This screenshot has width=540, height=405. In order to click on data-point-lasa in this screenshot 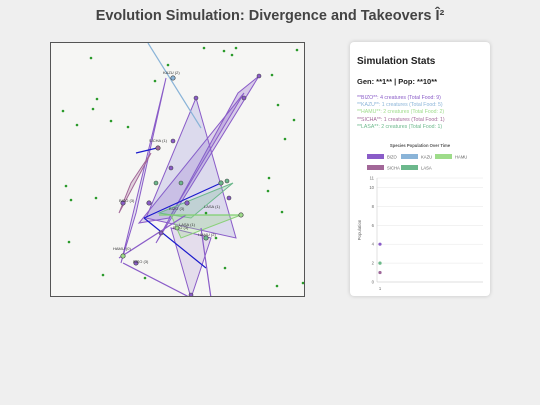, I will do `click(380, 263)`.